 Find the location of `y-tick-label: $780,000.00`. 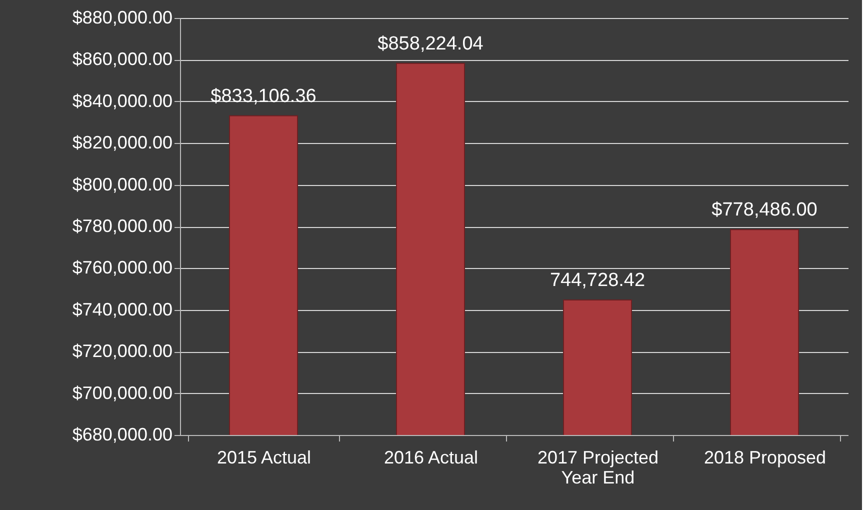

y-tick-label: $780,000.00 is located at coordinates (122, 226).